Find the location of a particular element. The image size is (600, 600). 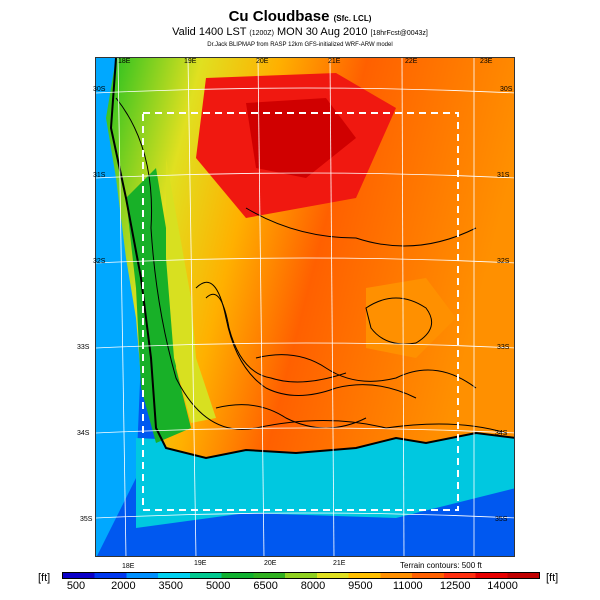

lon-label-top: 20E is located at coordinates (262, 61).